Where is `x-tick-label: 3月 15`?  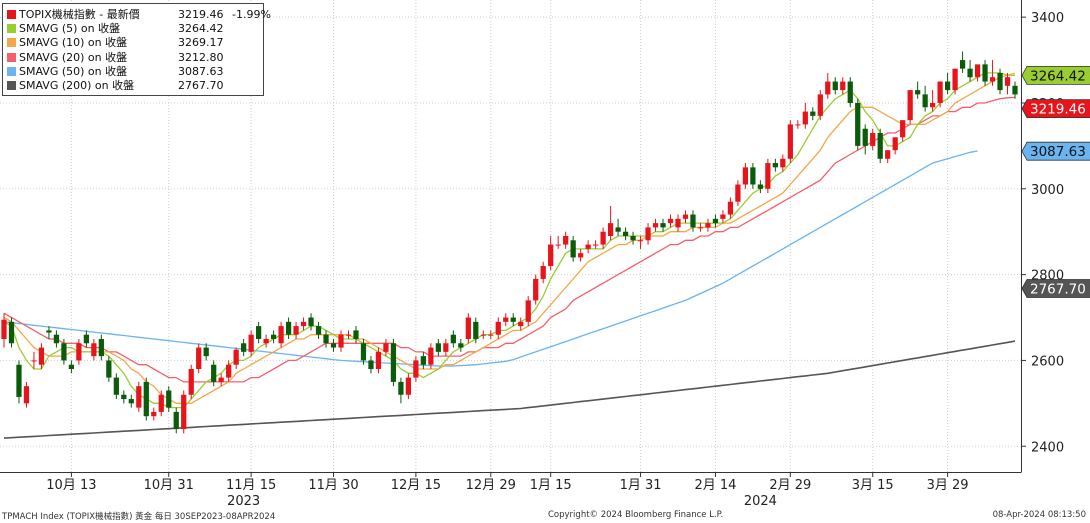 x-tick-label: 3月 15 is located at coordinates (873, 485).